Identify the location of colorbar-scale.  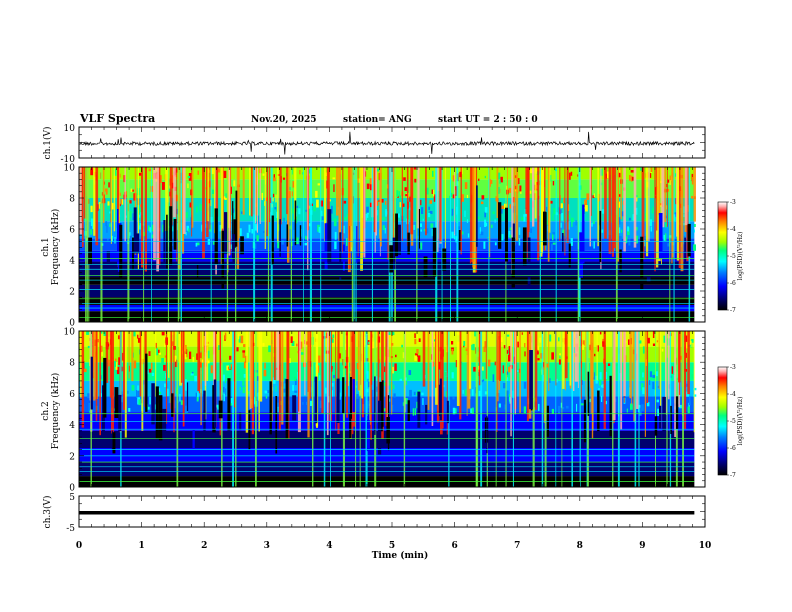
(722, 421).